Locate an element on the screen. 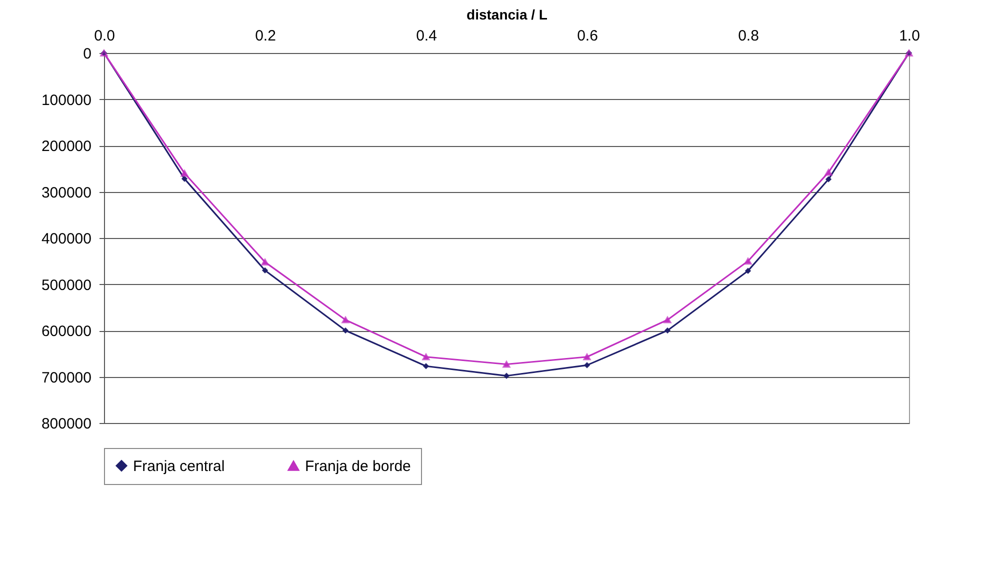 Image resolution: width=982 pixels, height=579 pixels. x-tick-label: 0.8 is located at coordinates (748, 36).